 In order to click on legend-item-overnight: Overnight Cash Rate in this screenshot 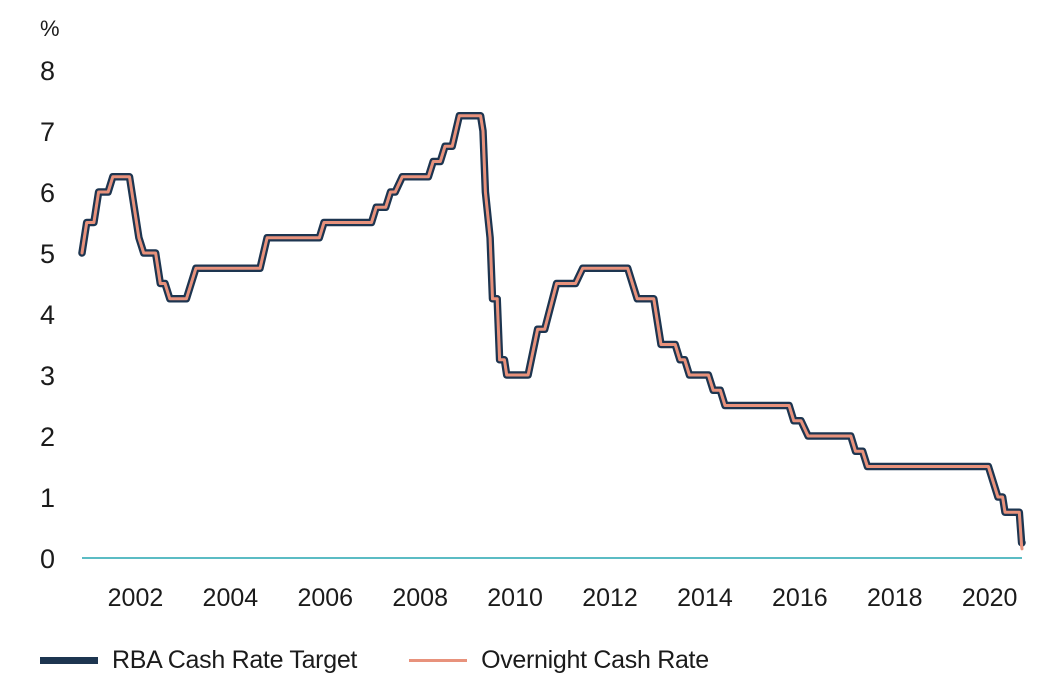, I will do `click(559, 660)`.